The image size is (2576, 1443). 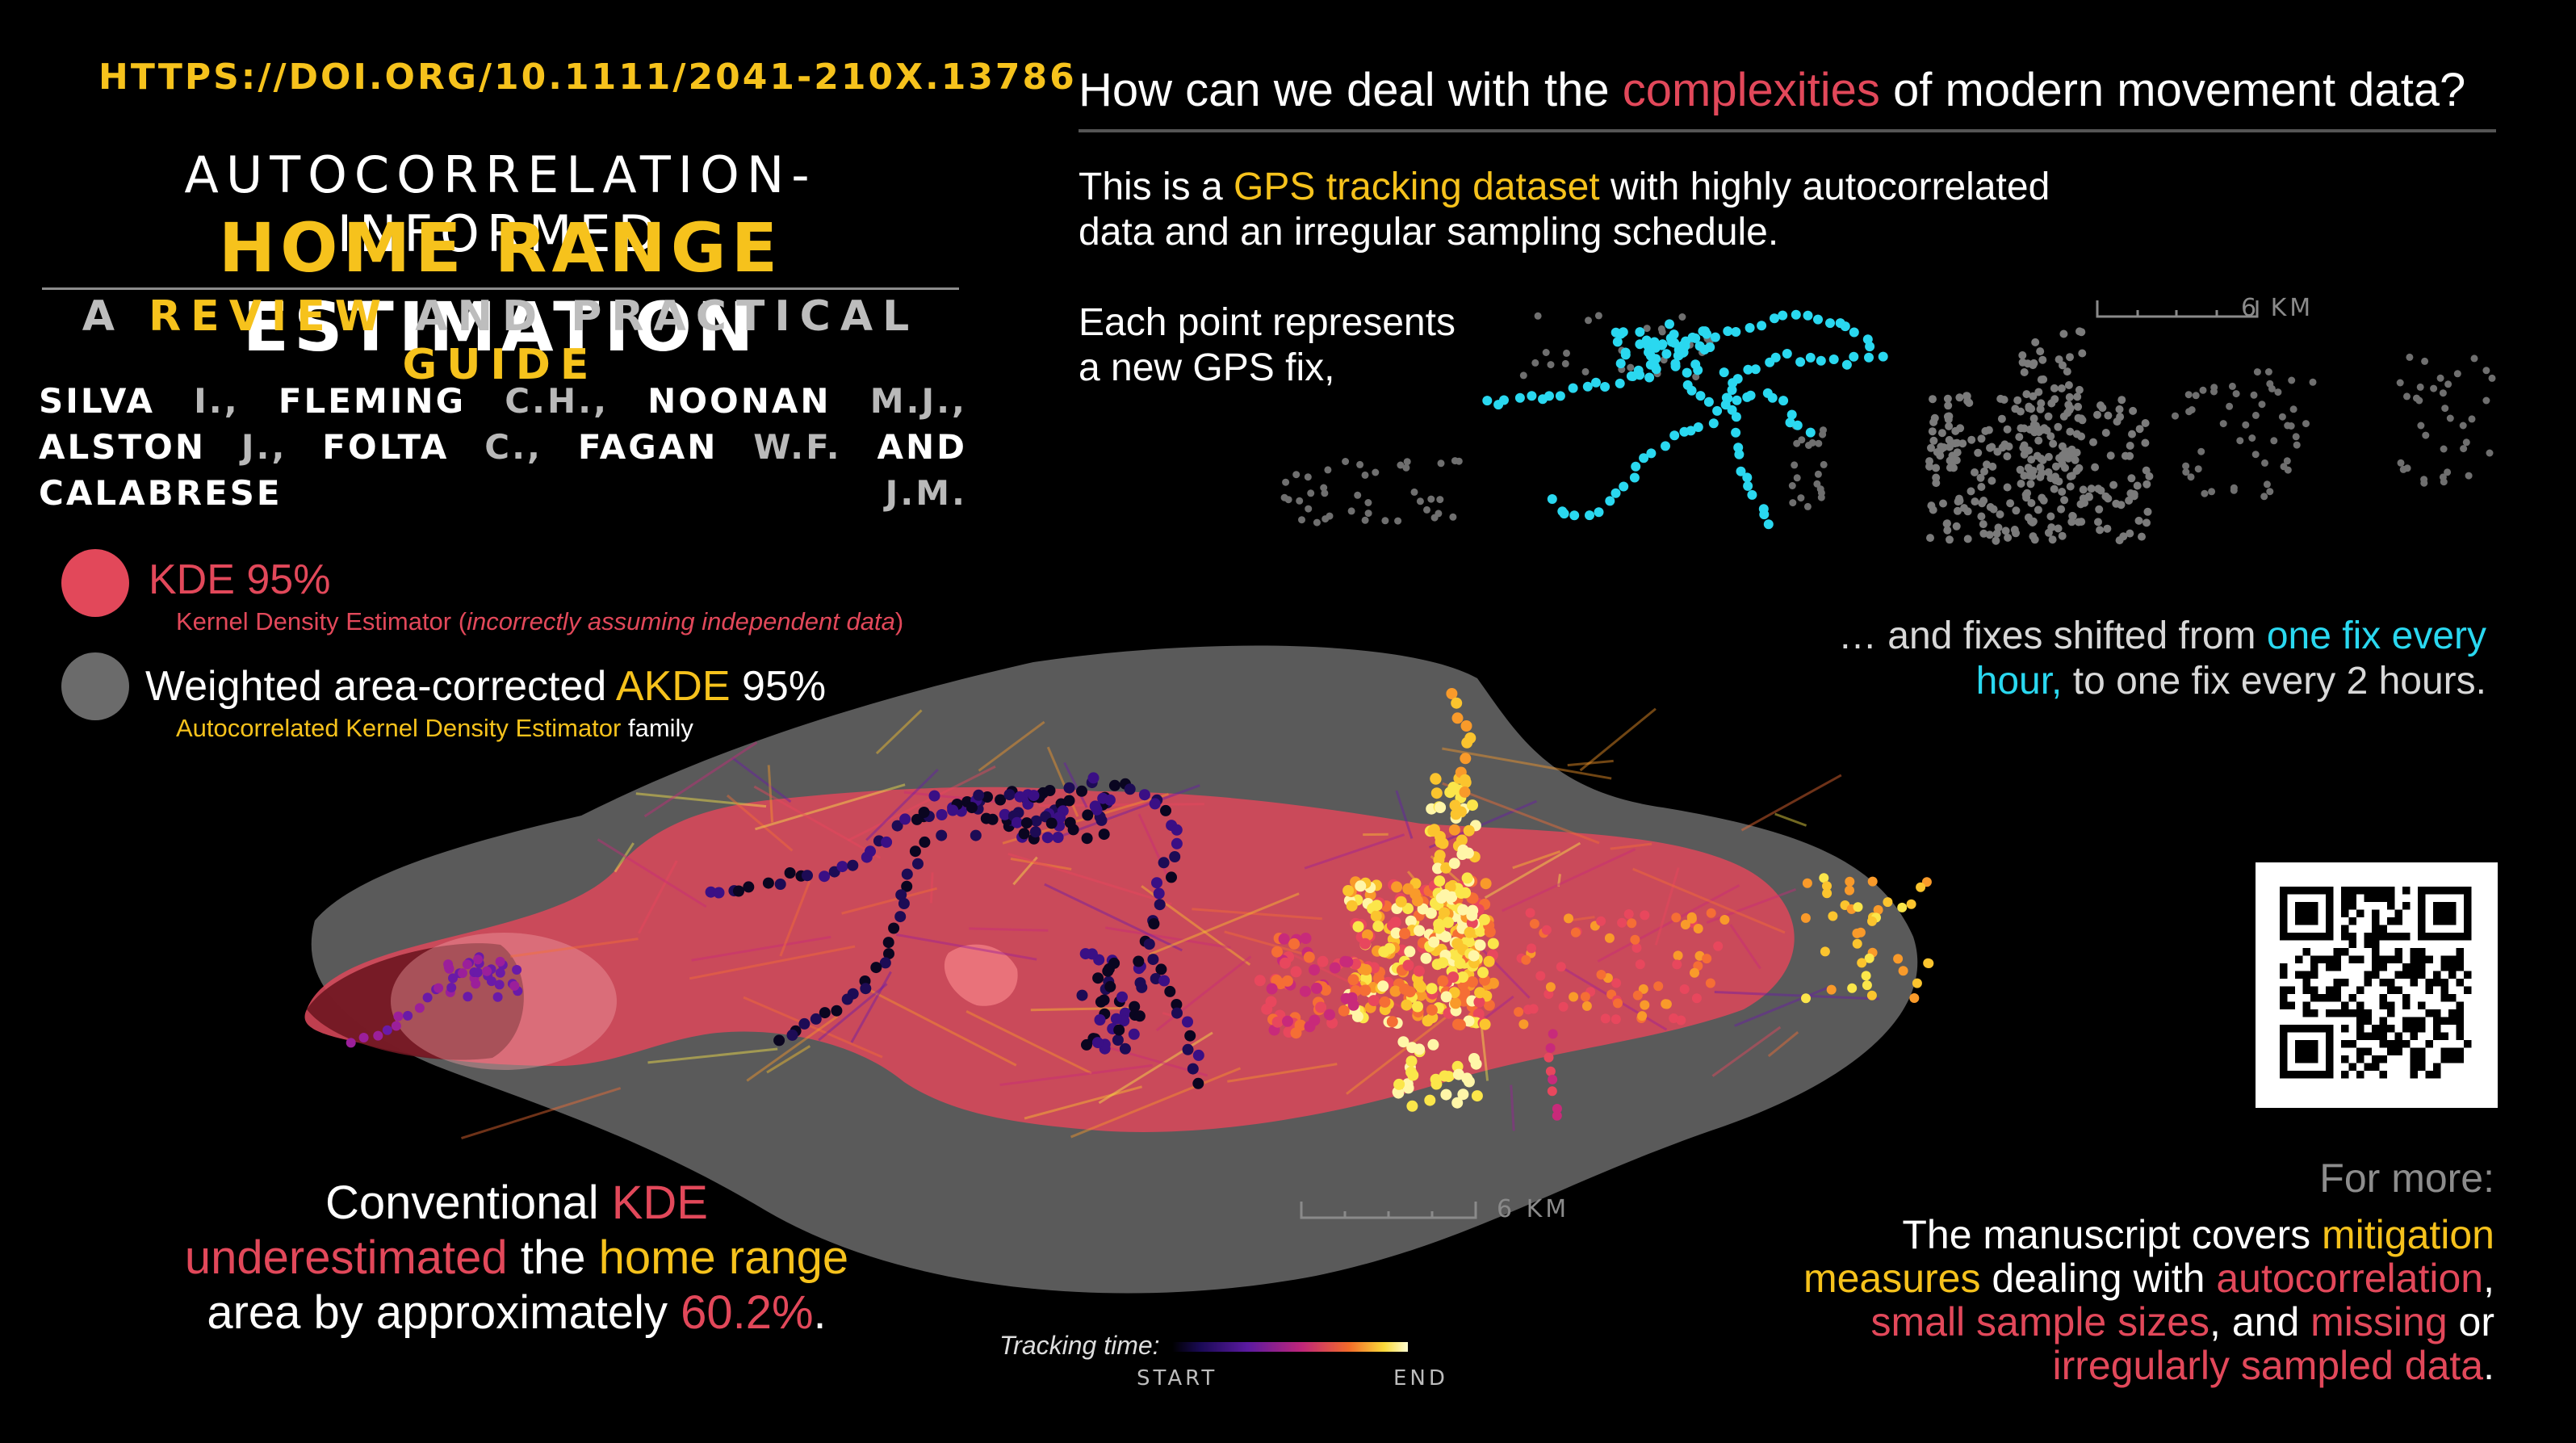 I want to click on scale-bar-top-label: 6 KM, so click(x=2277, y=308).